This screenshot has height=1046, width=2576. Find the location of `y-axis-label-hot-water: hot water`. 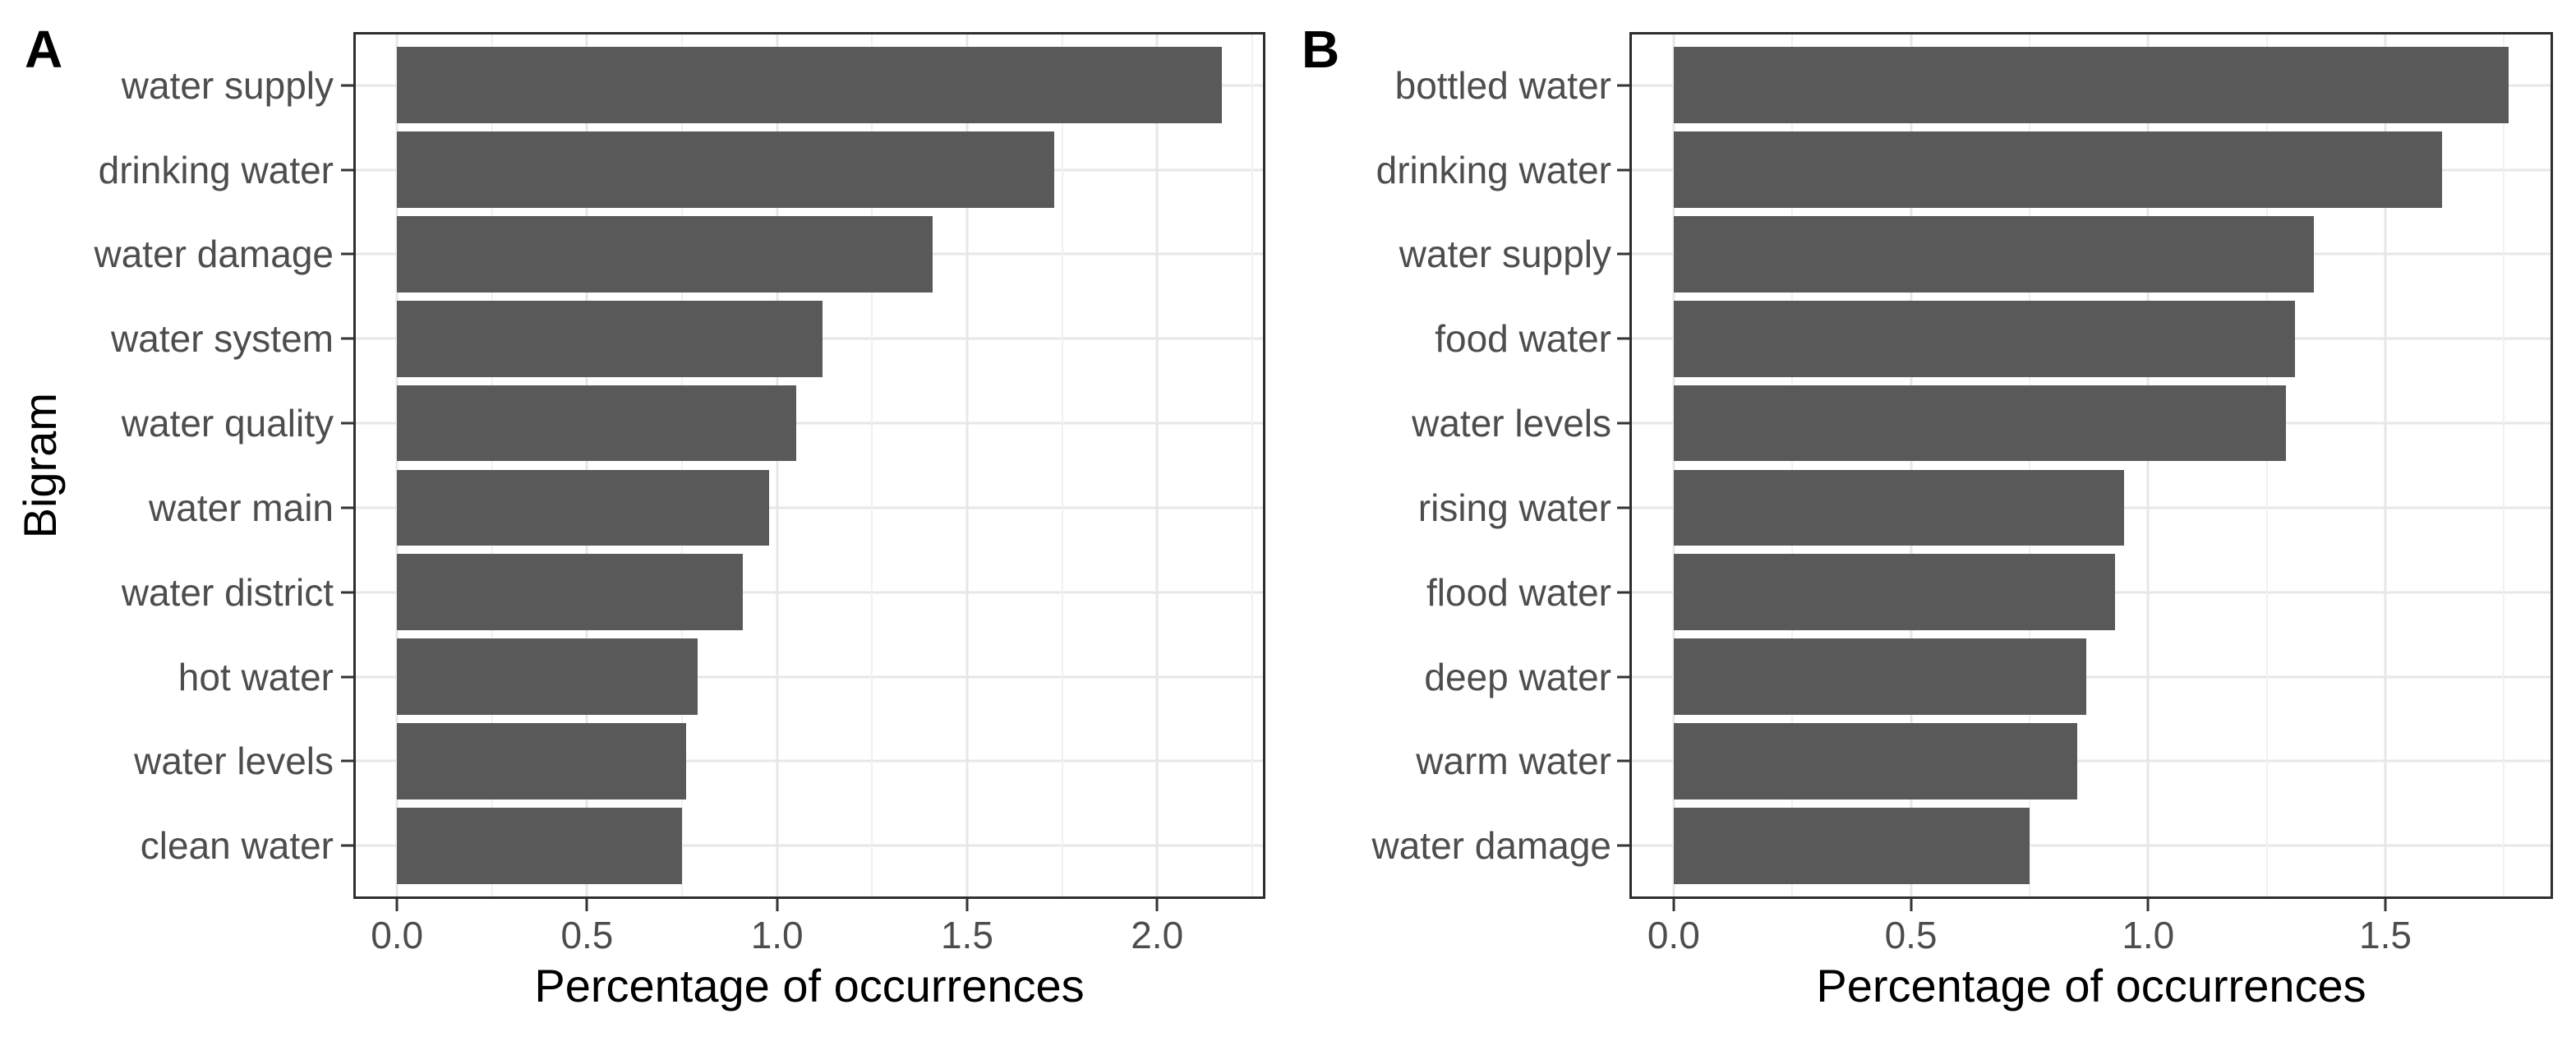

y-axis-label-hot-water: hot water is located at coordinates (255, 676).